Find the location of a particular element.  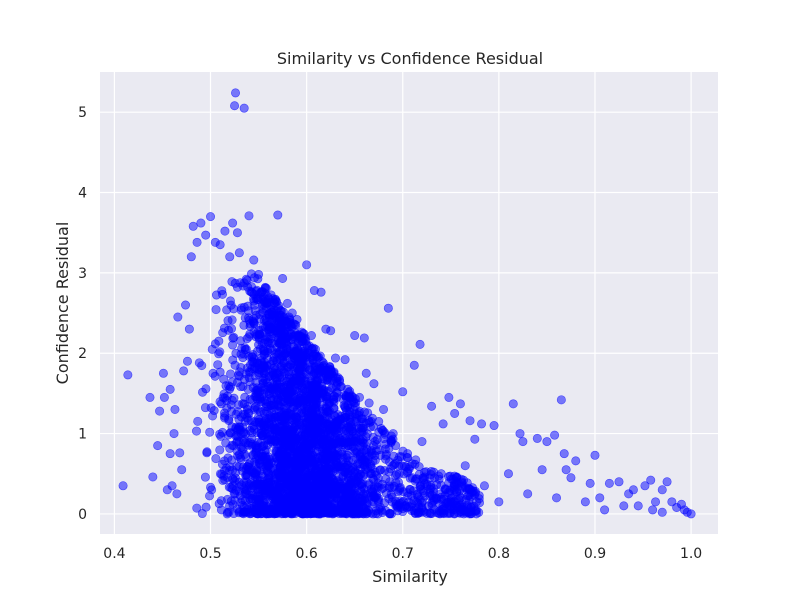

x-tick-label: 0.5 is located at coordinates (210, 554).